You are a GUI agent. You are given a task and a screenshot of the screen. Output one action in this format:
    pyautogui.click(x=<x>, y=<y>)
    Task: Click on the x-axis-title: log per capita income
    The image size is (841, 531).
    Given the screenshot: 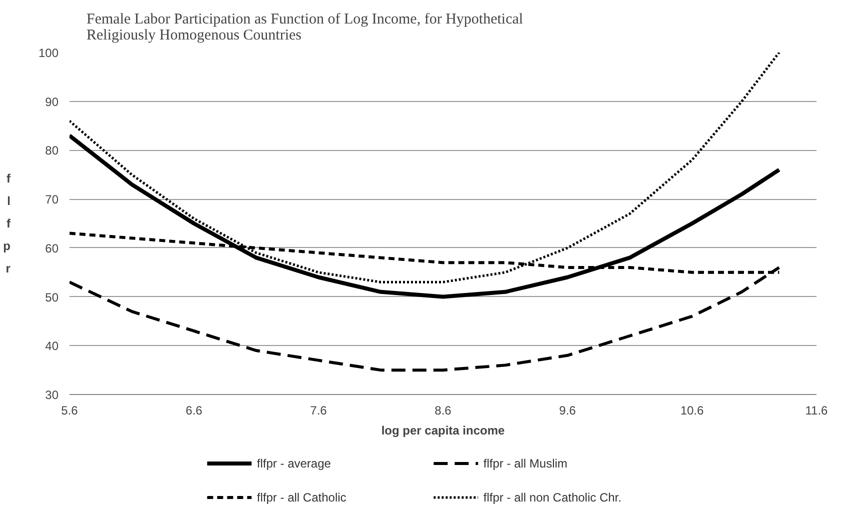 What is the action you would take?
    pyautogui.click(x=443, y=431)
    